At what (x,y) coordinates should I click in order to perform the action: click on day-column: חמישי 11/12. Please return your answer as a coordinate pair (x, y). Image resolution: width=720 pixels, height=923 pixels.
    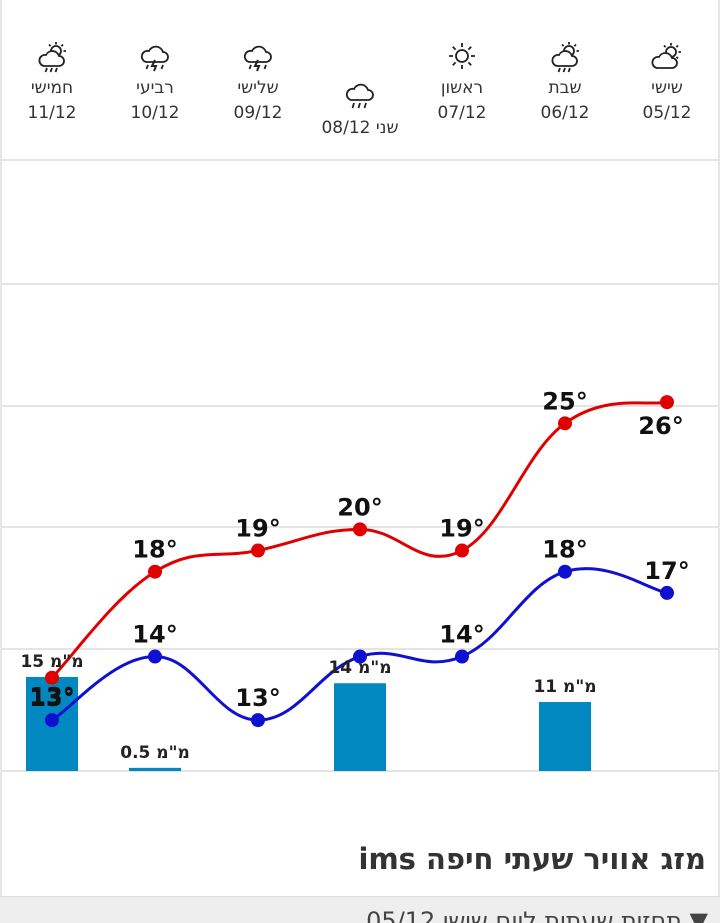
    Looking at the image, I should click on (52, 82).